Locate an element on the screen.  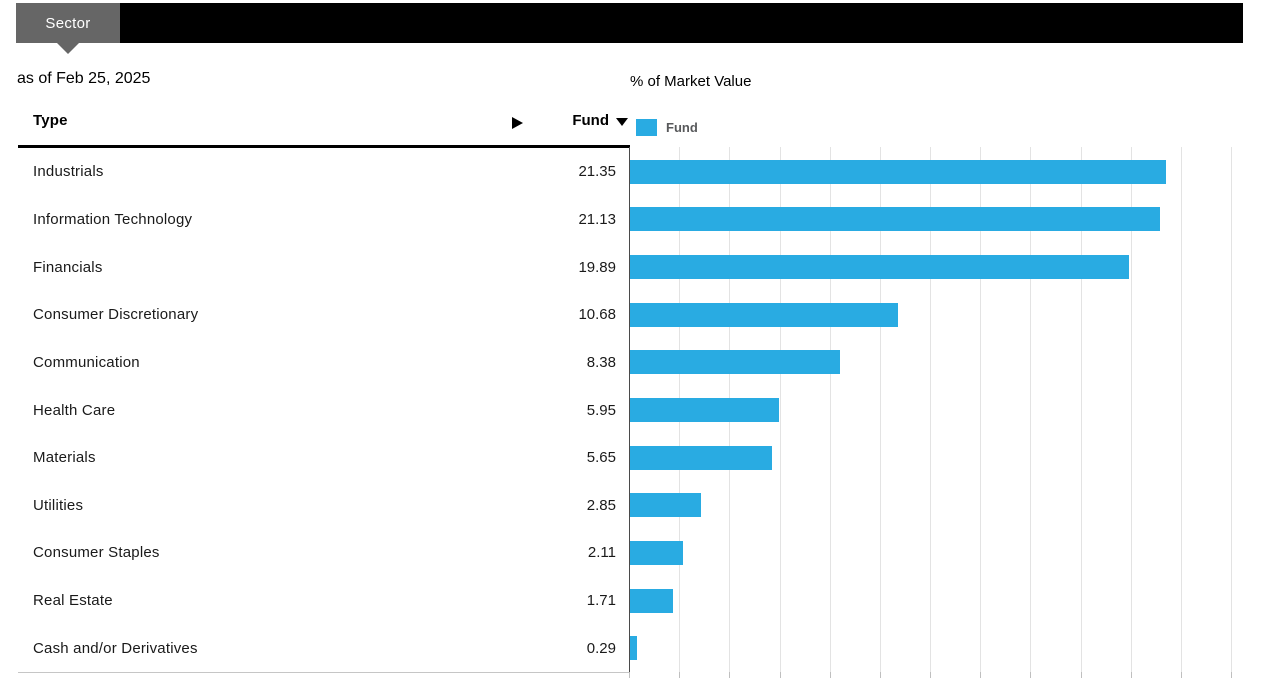
row-sector-label: Materials is located at coordinates (64, 458).